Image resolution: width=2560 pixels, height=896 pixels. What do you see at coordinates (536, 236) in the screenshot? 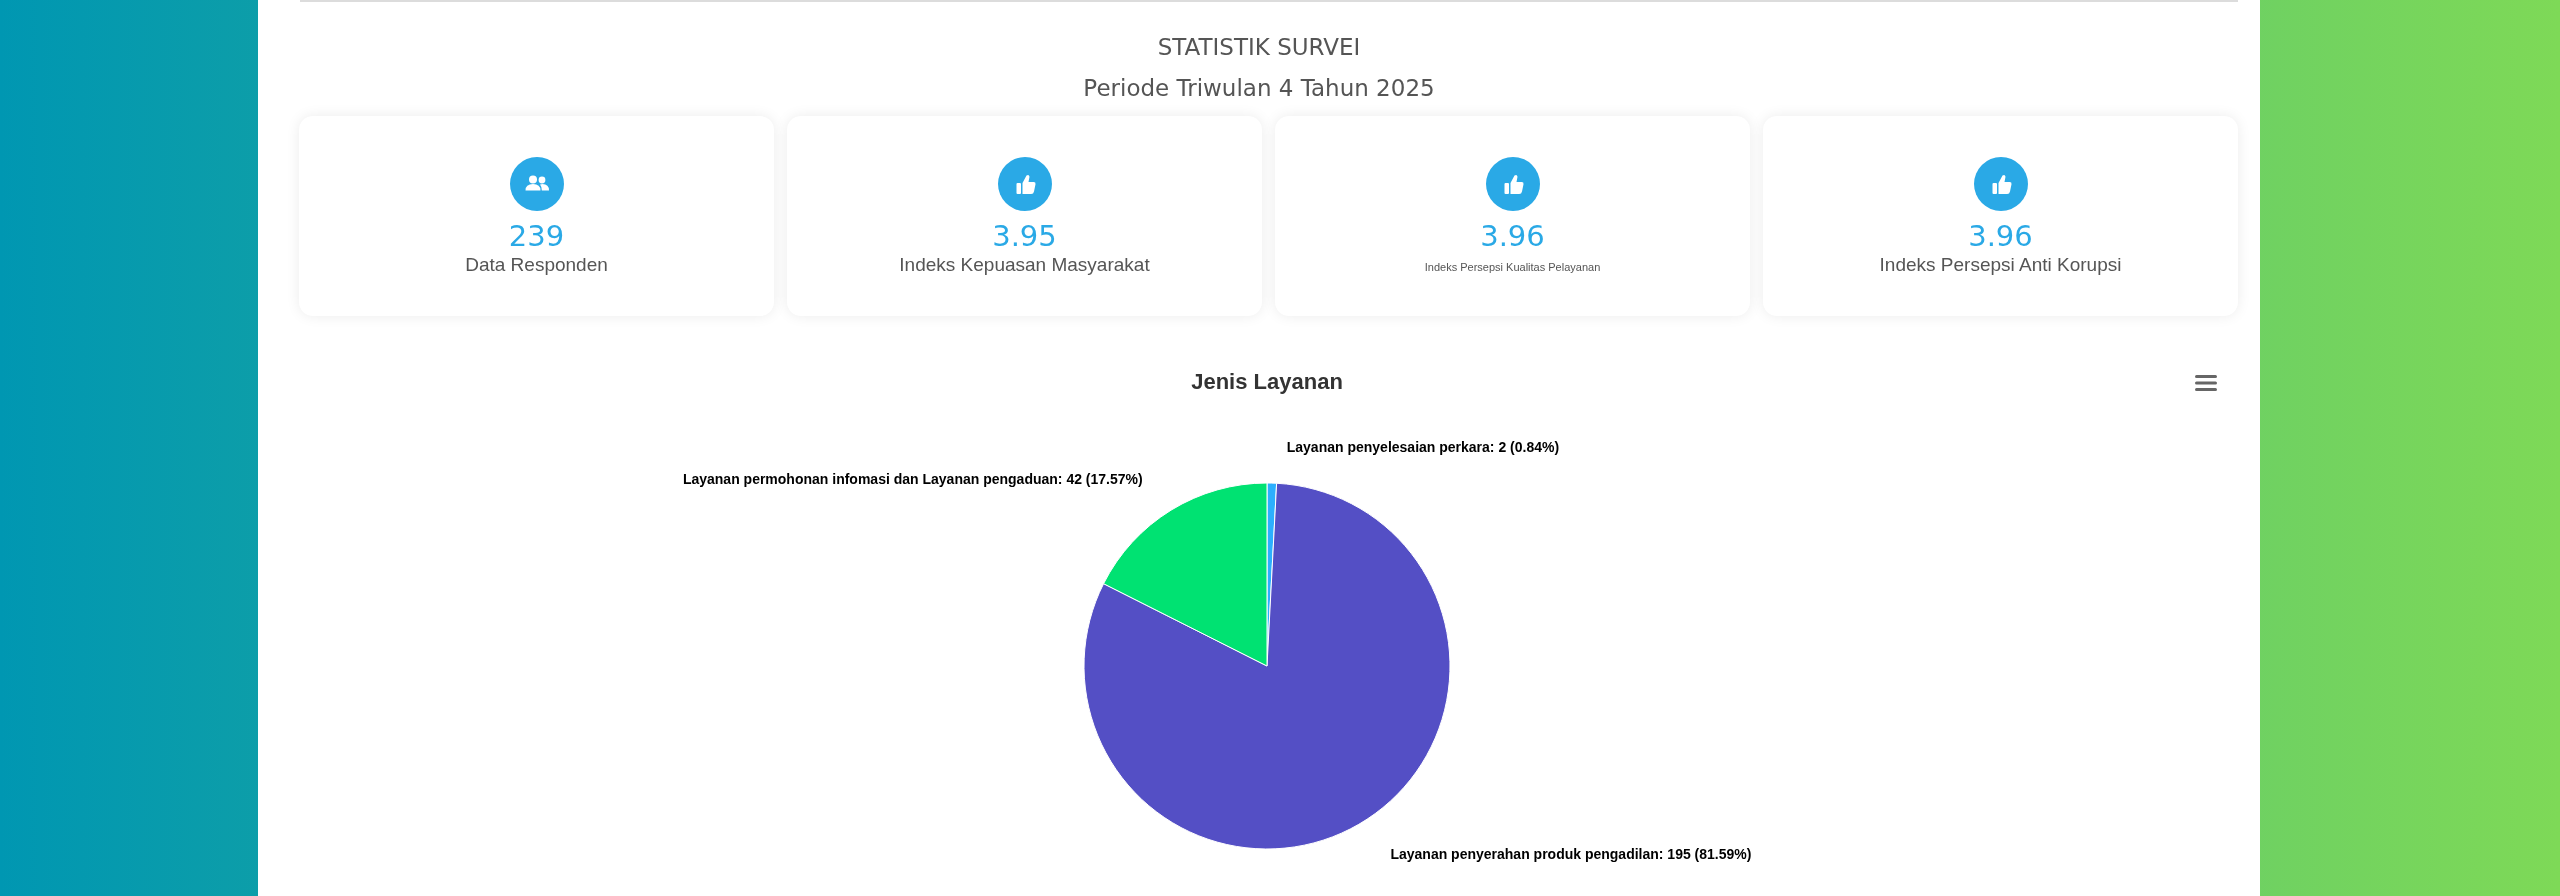
I see `data-label: 239` at bounding box center [536, 236].